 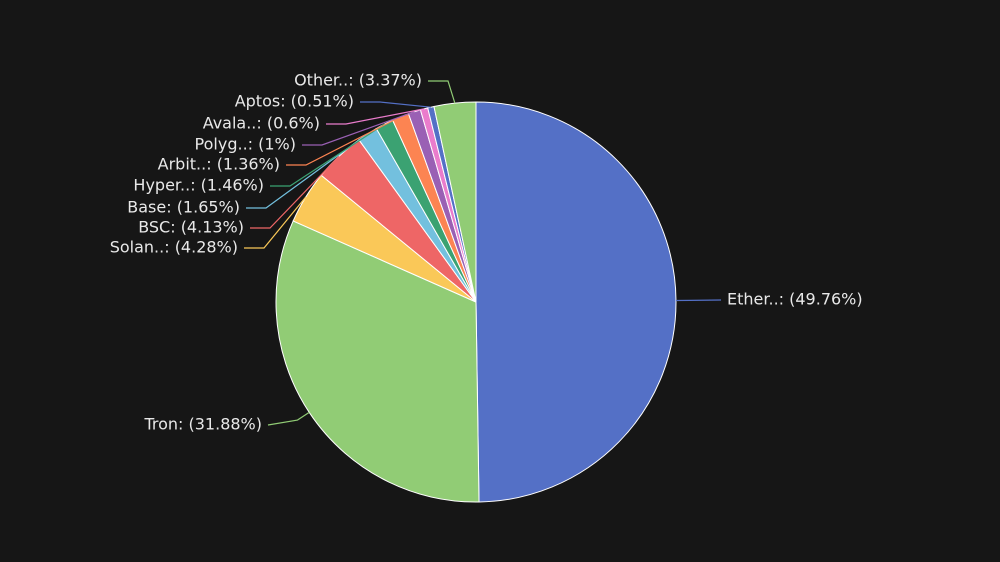 What do you see at coordinates (795, 299) in the screenshot?
I see `data-label: Ether..: (49.76%)` at bounding box center [795, 299].